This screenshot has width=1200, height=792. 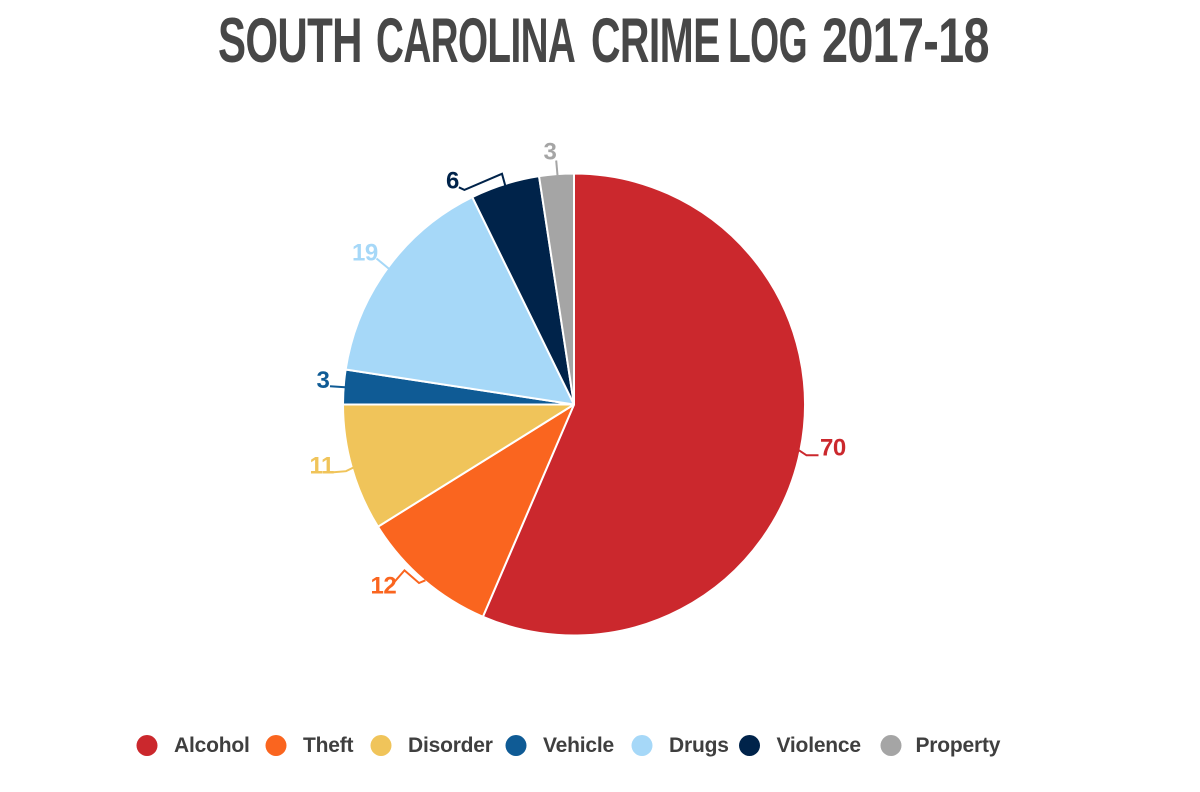 What do you see at coordinates (212, 745) in the screenshot?
I see `svg-text: Alcohol` at bounding box center [212, 745].